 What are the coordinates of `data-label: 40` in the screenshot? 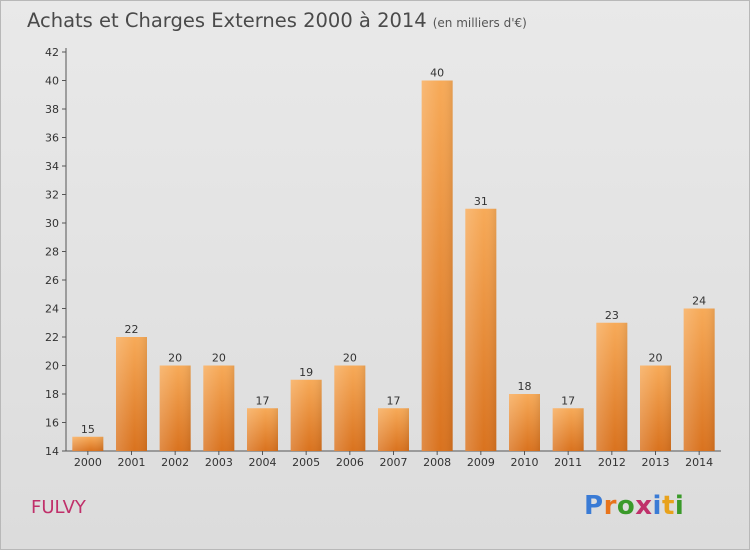 It's located at (437, 73).